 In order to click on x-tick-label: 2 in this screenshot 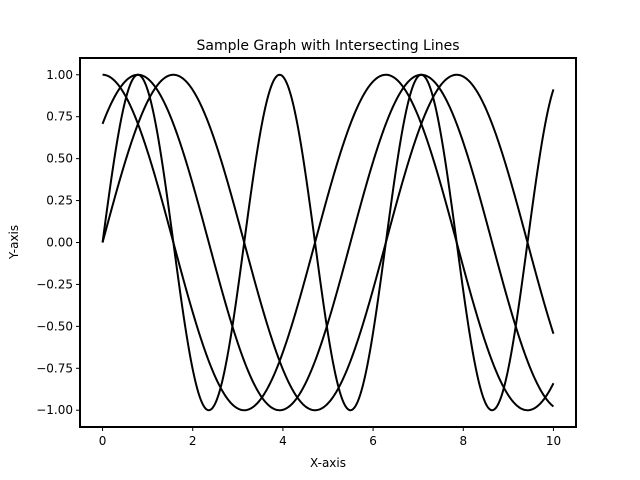, I will do `click(193, 441)`.